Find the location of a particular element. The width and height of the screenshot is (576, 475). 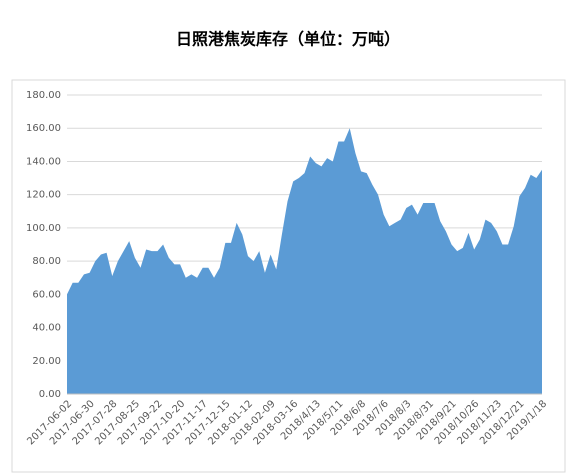

y-tick-label: 180.00 is located at coordinates (43, 95).